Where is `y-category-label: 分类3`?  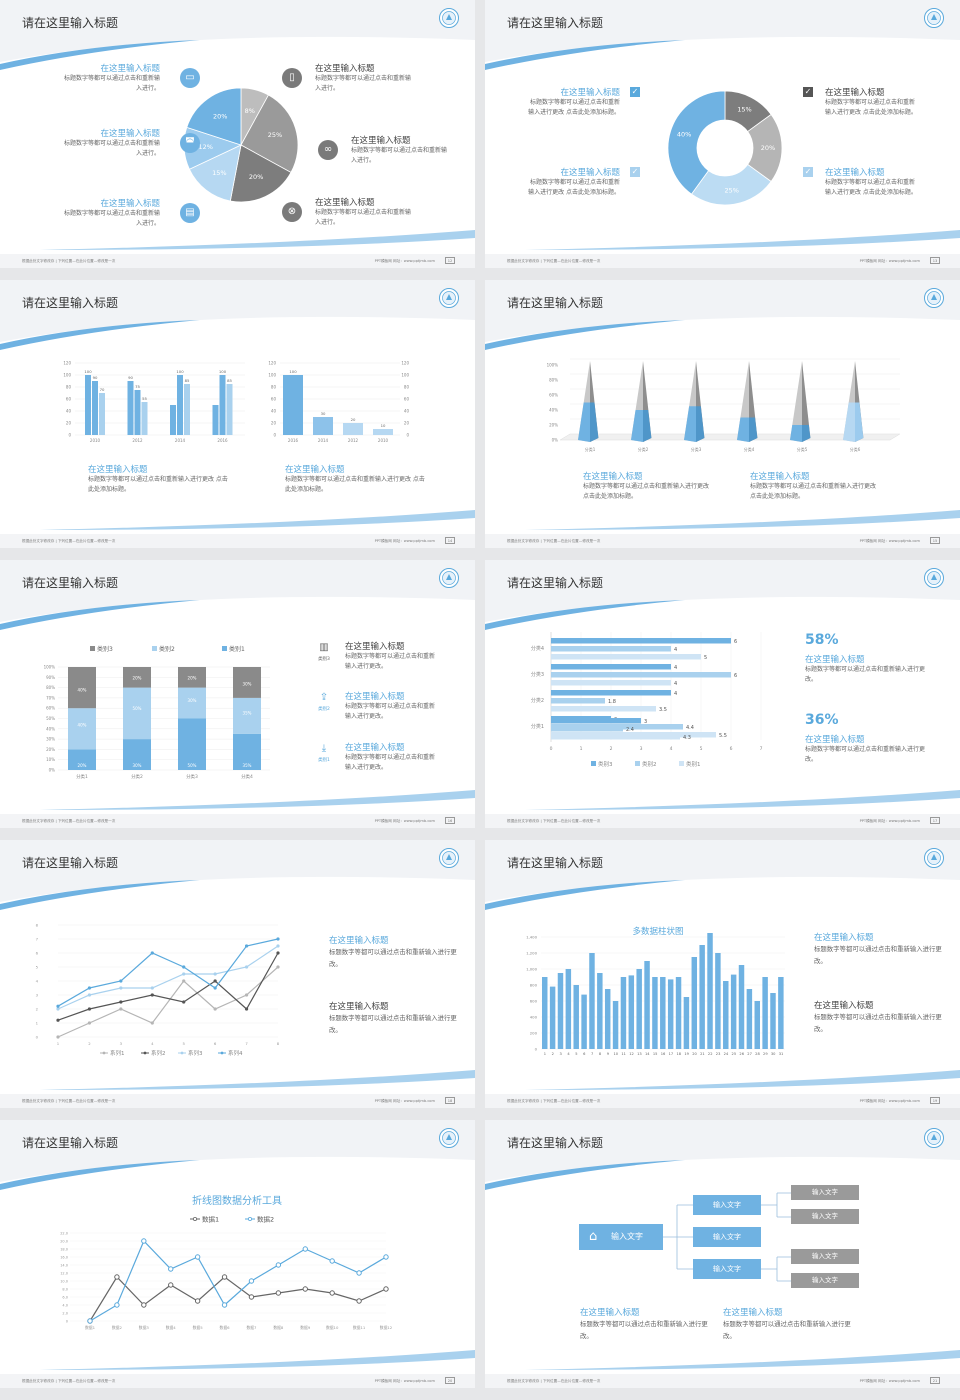 y-category-label: 分类3 is located at coordinates (537, 674).